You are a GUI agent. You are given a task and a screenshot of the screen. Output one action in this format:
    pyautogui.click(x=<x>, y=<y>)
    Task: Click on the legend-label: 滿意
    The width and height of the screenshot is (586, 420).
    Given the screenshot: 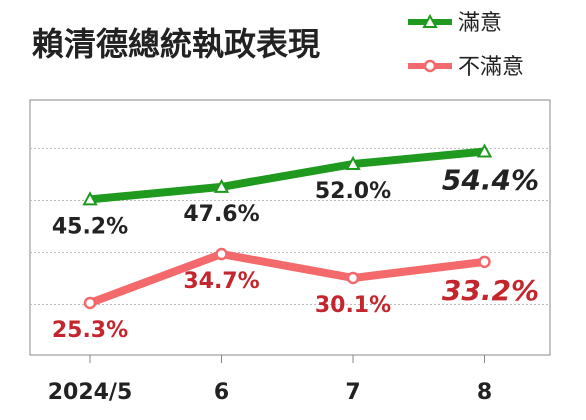 What is the action you would take?
    pyautogui.click(x=480, y=23)
    